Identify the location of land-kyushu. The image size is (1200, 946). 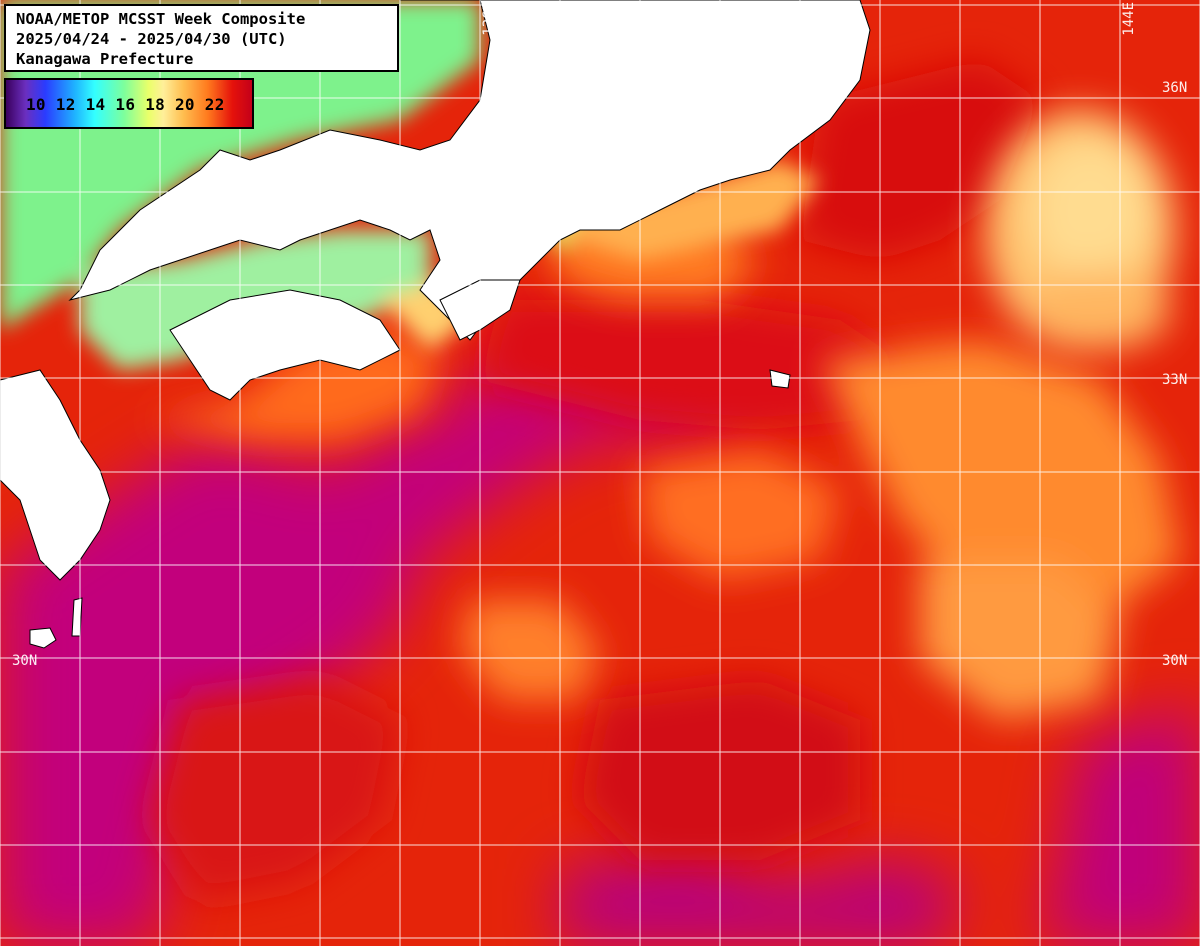
(55, 475).